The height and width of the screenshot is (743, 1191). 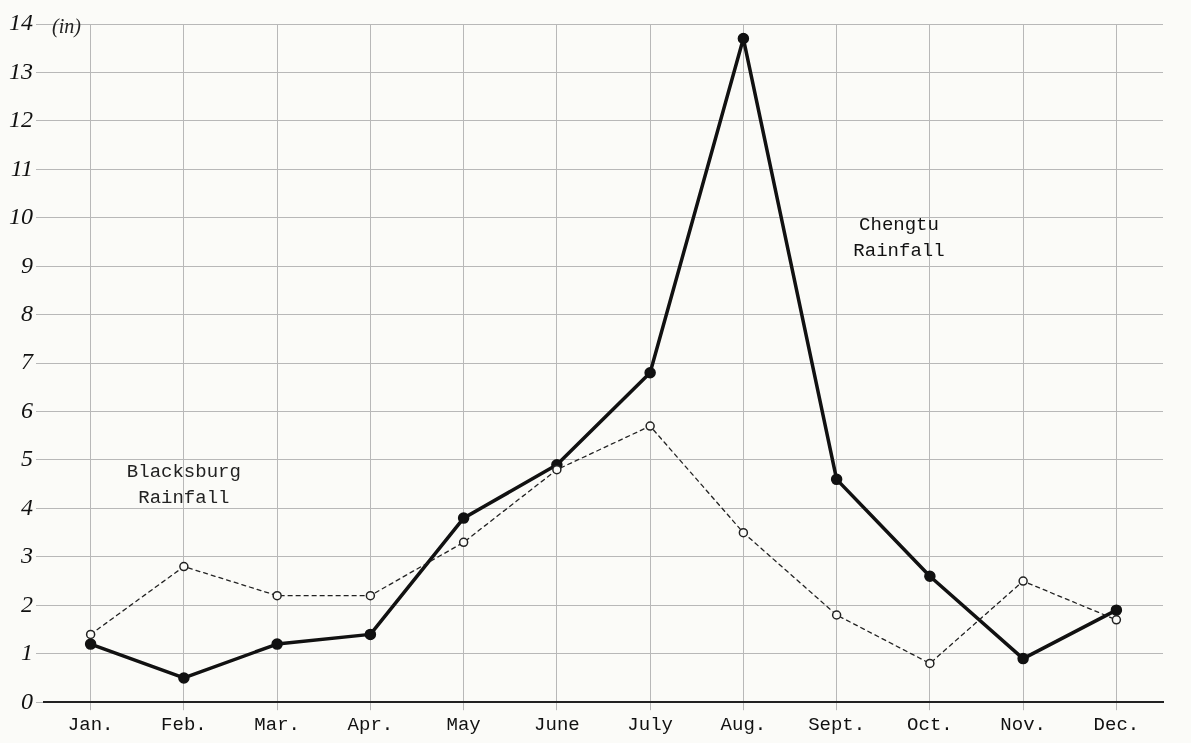 What do you see at coordinates (26, 555) in the screenshot?
I see `y-tick-label: 3` at bounding box center [26, 555].